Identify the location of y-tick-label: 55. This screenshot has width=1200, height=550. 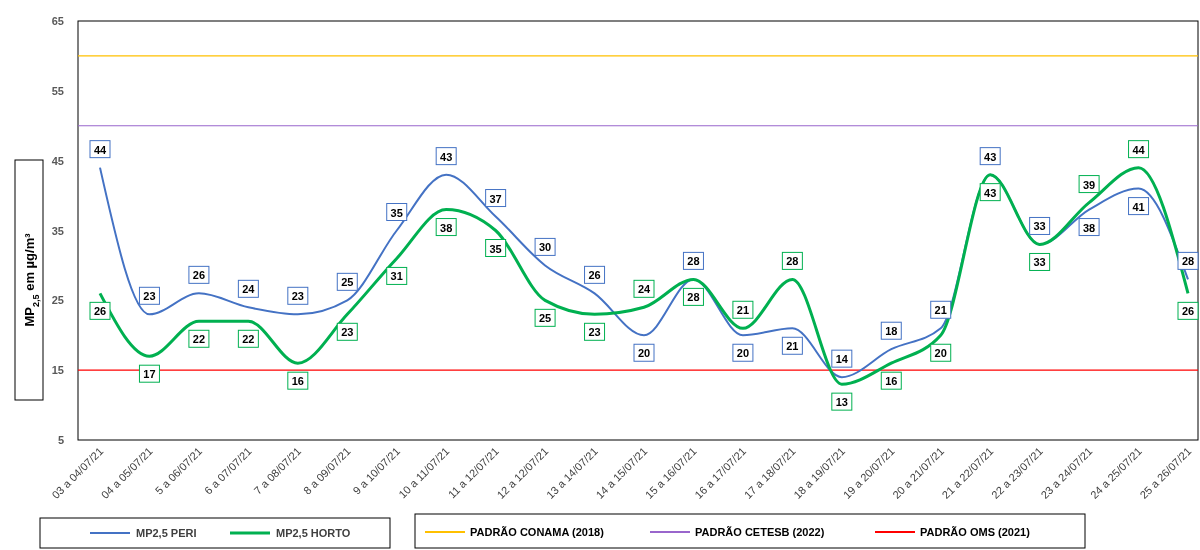
(57, 90).